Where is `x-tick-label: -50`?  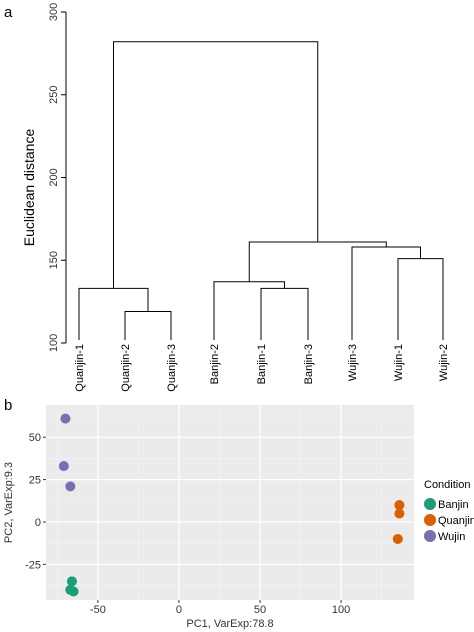 x-tick-label: -50 is located at coordinates (98, 610).